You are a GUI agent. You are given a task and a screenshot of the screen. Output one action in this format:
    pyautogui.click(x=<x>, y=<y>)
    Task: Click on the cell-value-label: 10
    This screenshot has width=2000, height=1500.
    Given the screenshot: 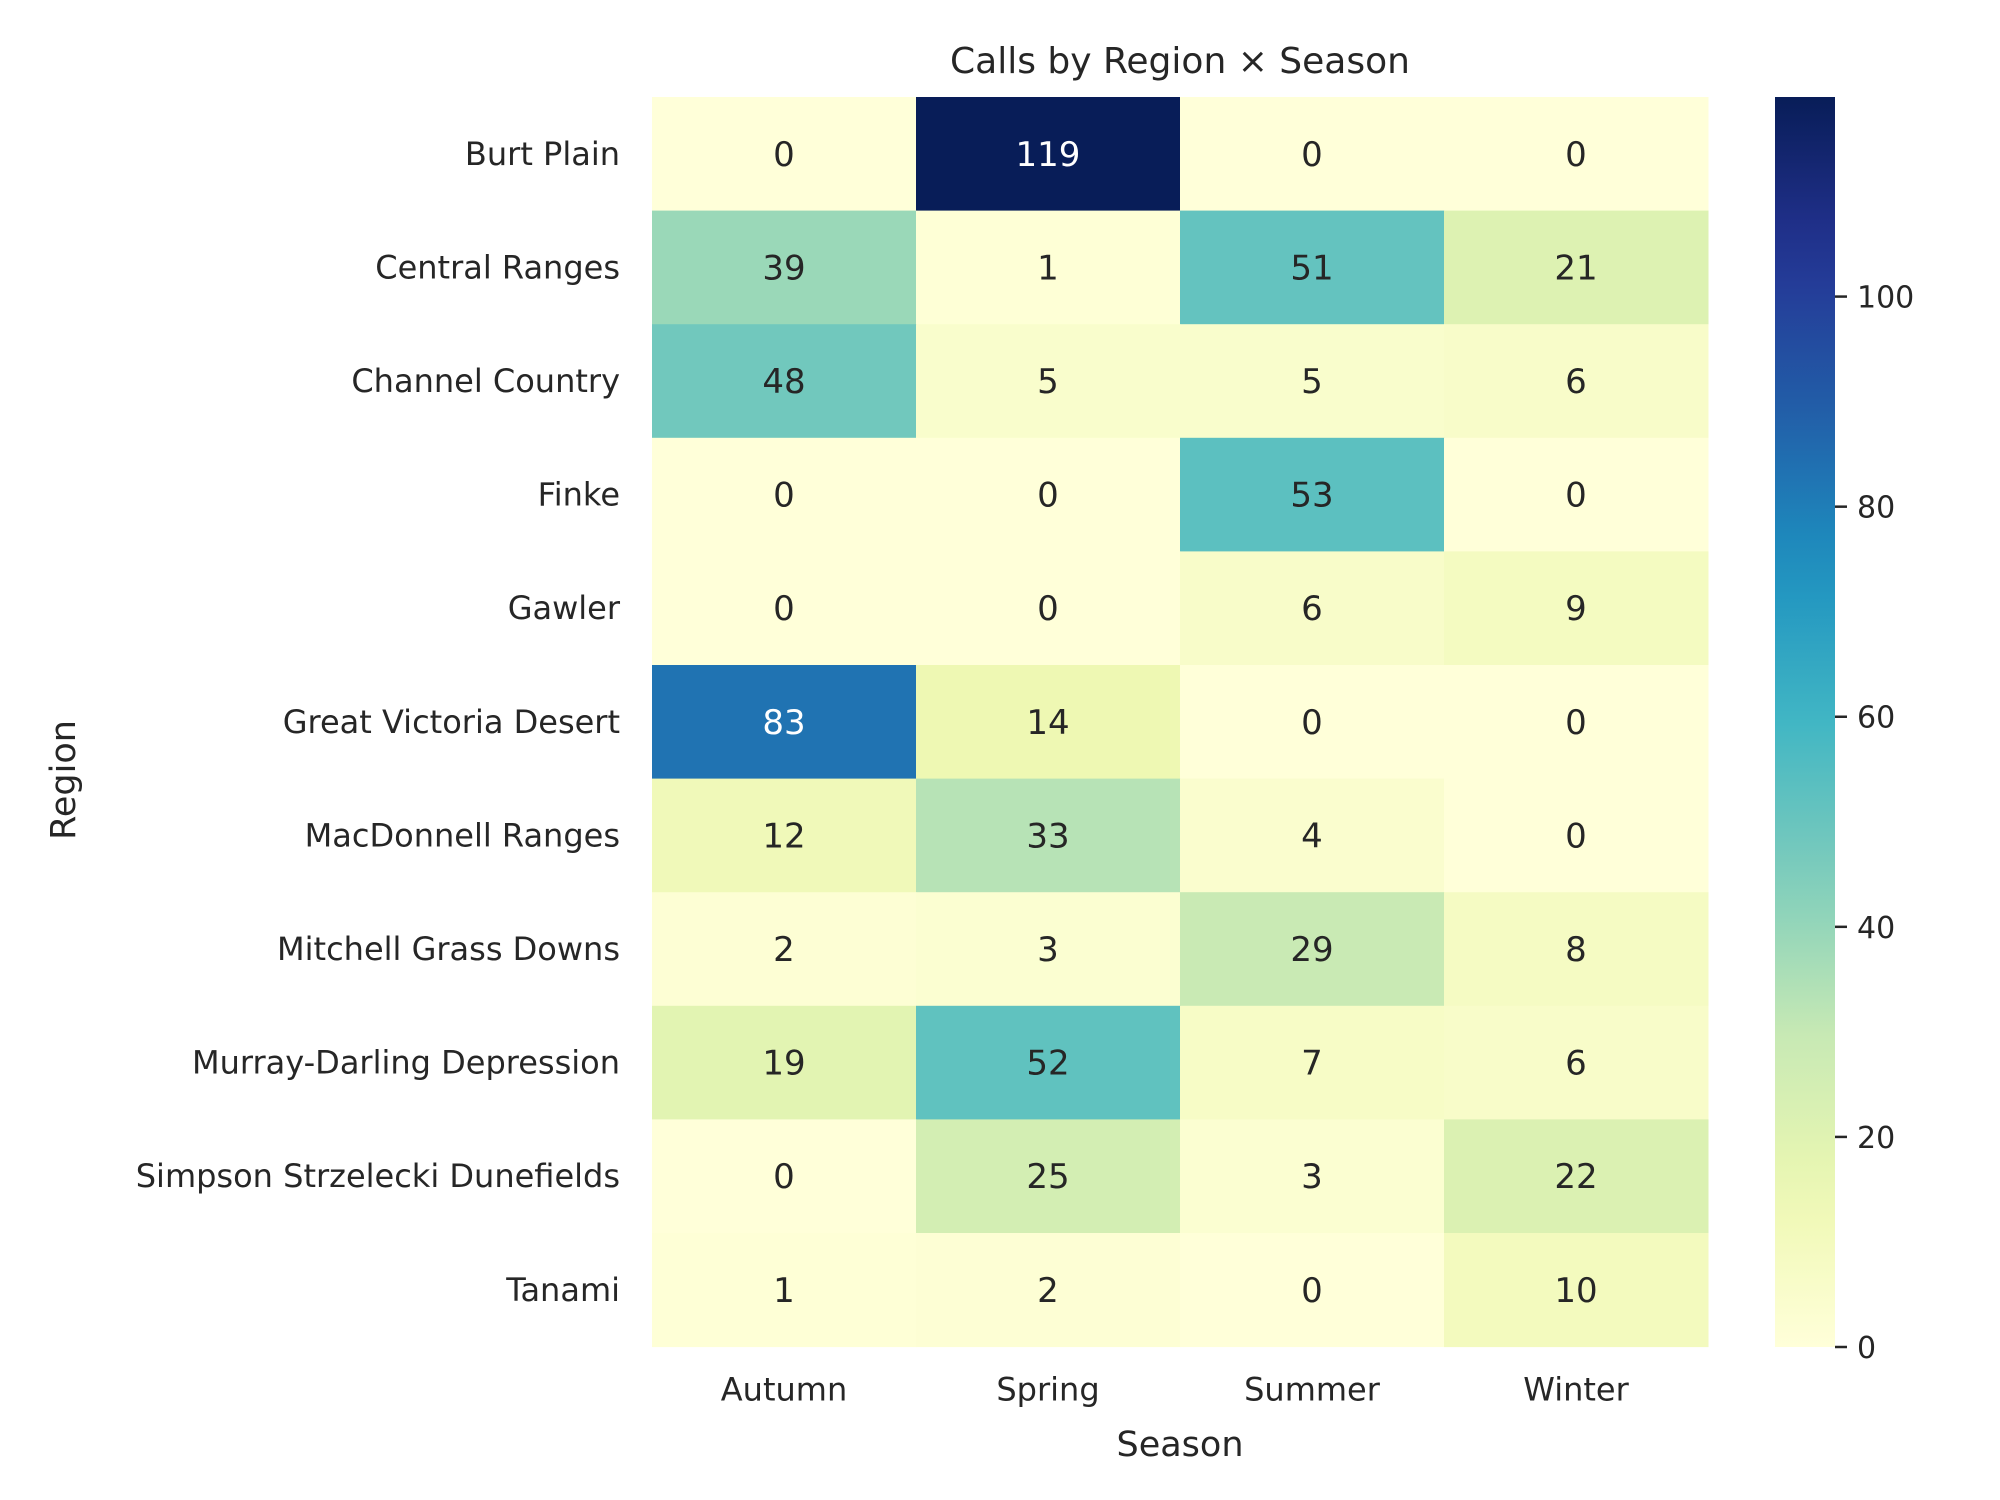 What is the action you would take?
    pyautogui.click(x=1575, y=1291)
    